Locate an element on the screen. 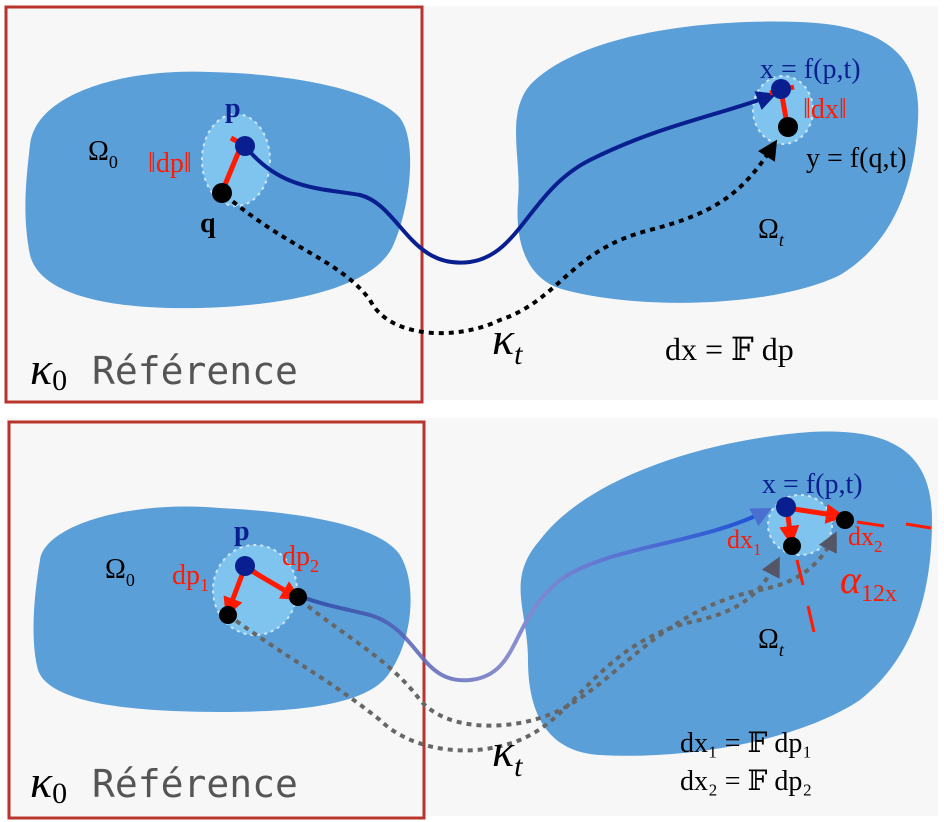  point-p-label-bottom: p is located at coordinates (242, 531).